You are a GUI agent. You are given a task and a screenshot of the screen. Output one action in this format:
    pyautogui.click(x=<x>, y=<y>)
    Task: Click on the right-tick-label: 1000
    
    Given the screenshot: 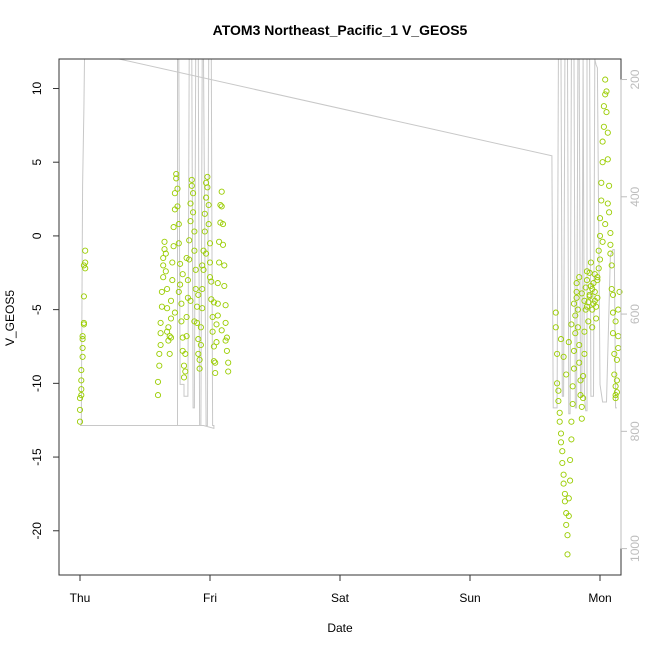 What is the action you would take?
    pyautogui.click(x=635, y=548)
    